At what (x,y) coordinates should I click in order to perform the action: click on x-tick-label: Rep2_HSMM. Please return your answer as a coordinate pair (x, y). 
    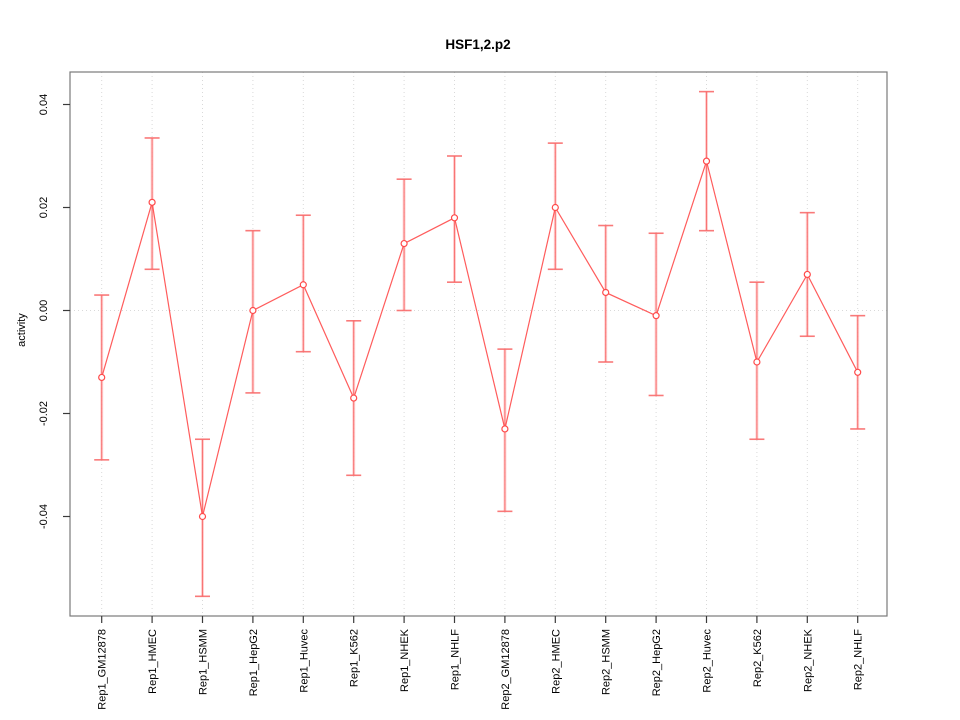
    Looking at the image, I should click on (607, 662).